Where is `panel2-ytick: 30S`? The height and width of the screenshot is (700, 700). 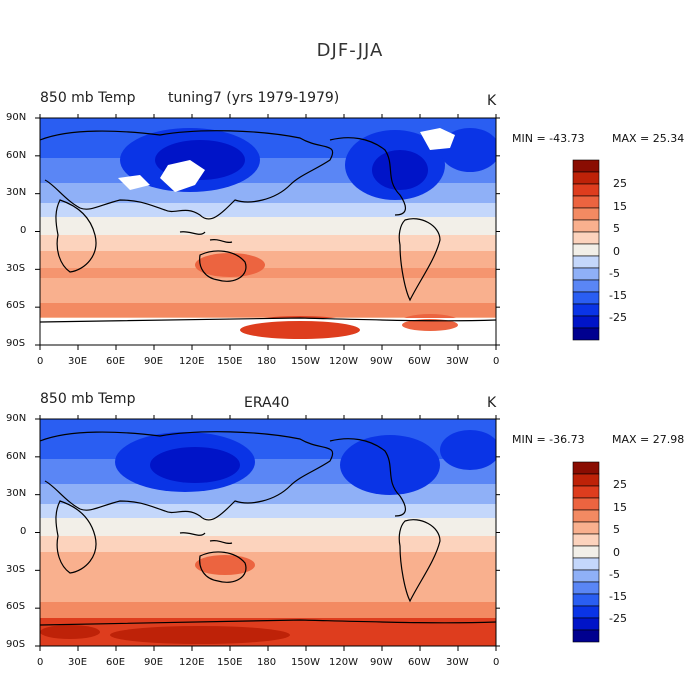
panel2-ytick: 30S is located at coordinates (16, 569).